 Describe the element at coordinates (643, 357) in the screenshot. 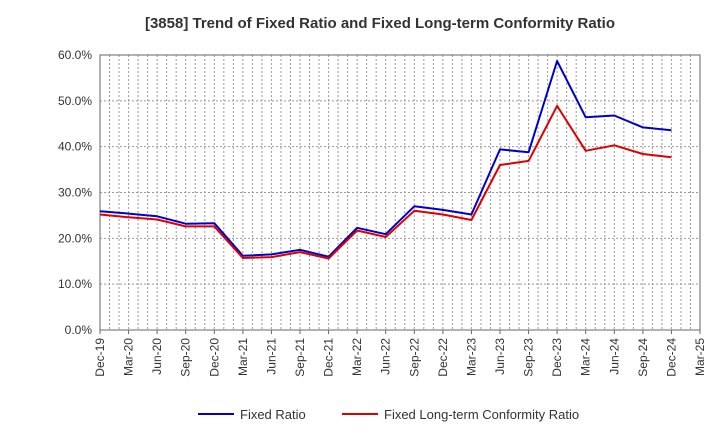

I see `x-tick-label: Sep-24` at that location.